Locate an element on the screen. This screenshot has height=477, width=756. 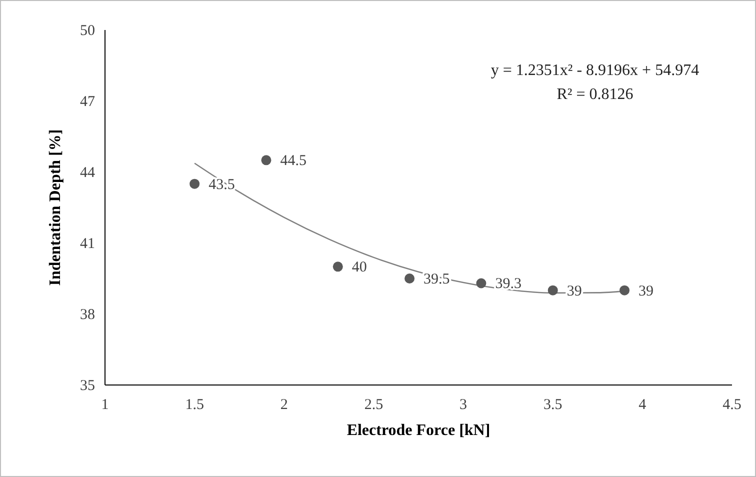
x-tick-label: 4.5 is located at coordinates (732, 405).